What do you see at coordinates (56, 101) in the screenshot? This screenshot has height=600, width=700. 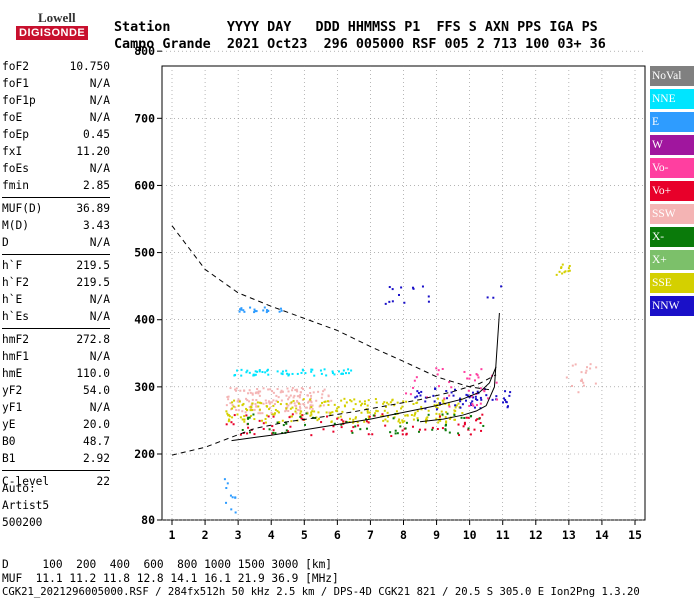 I see `param-row: foF1p N/A` at bounding box center [56, 101].